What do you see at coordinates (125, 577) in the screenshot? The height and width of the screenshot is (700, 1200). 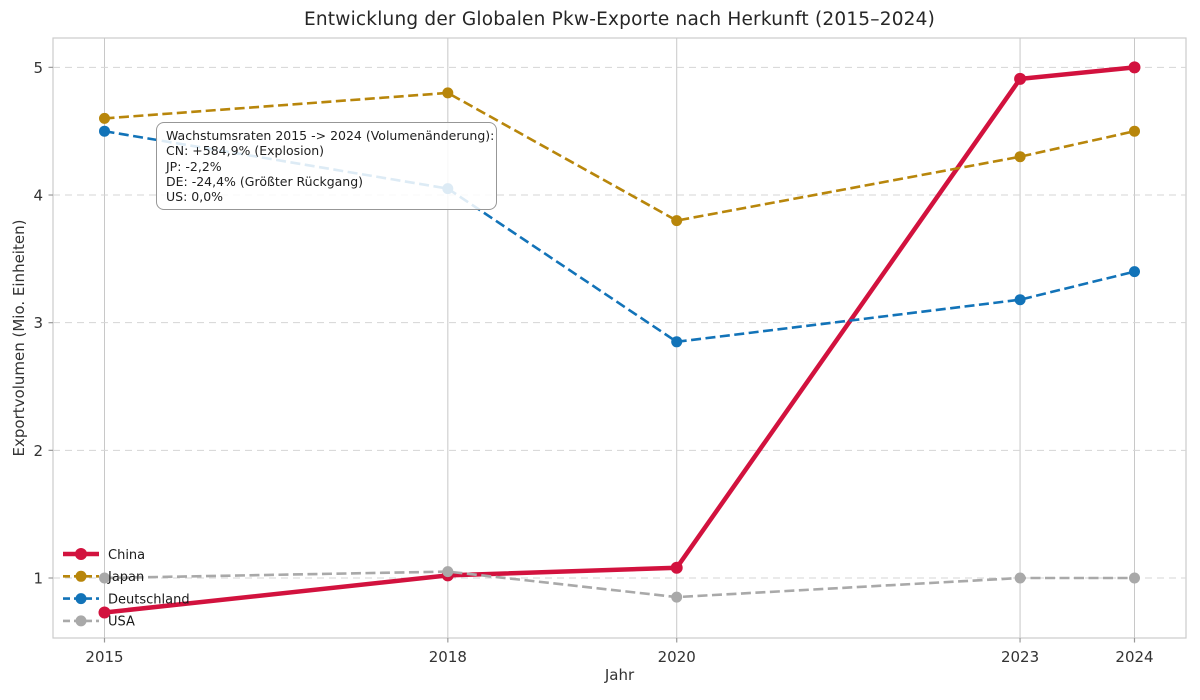 I see `legend-label: Japan` at bounding box center [125, 577].